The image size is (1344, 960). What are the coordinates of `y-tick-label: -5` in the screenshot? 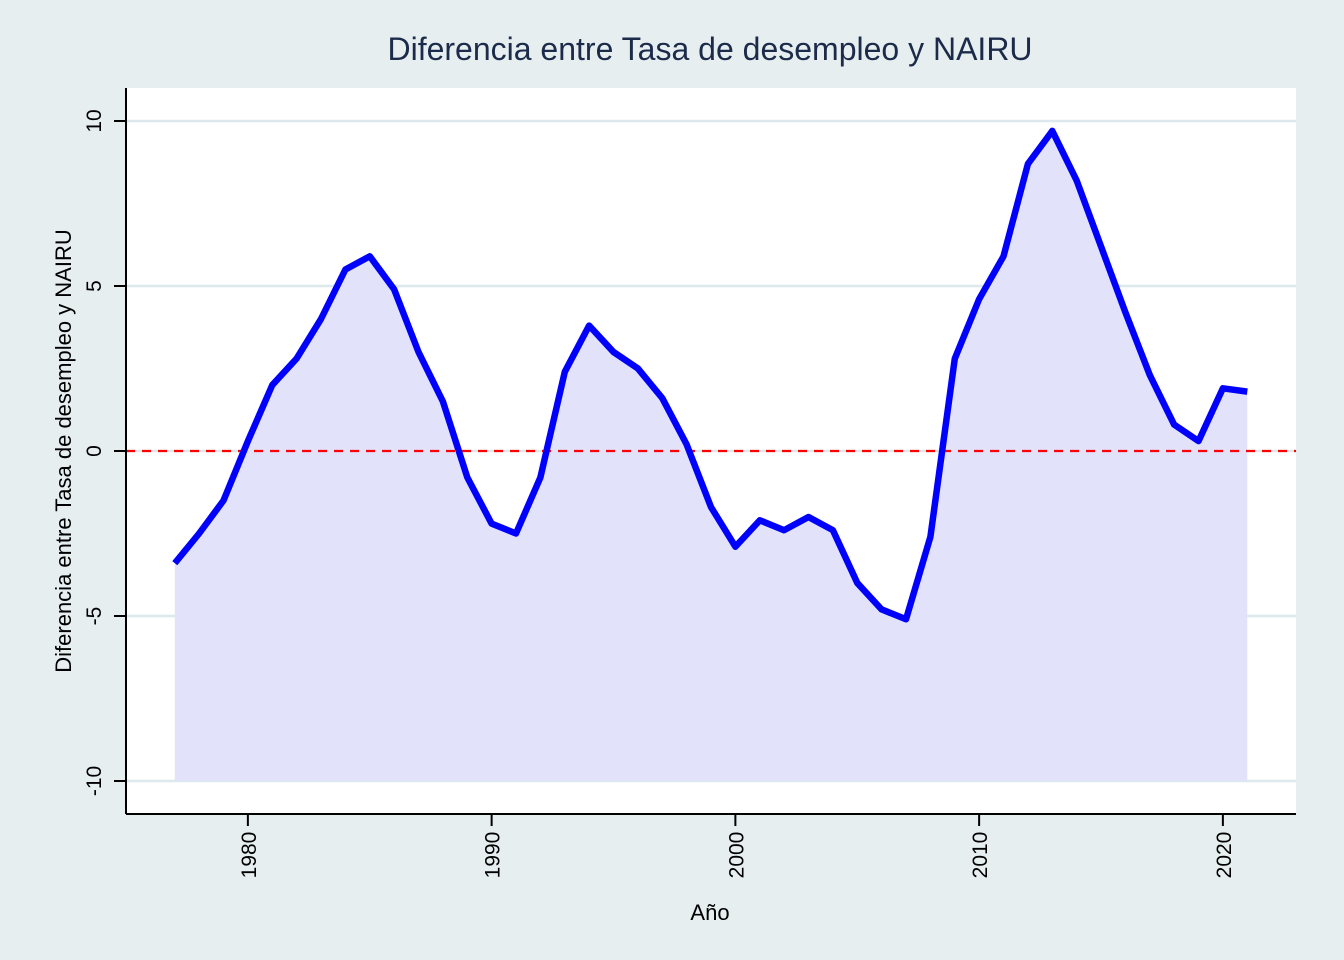 It's located at (94, 616).